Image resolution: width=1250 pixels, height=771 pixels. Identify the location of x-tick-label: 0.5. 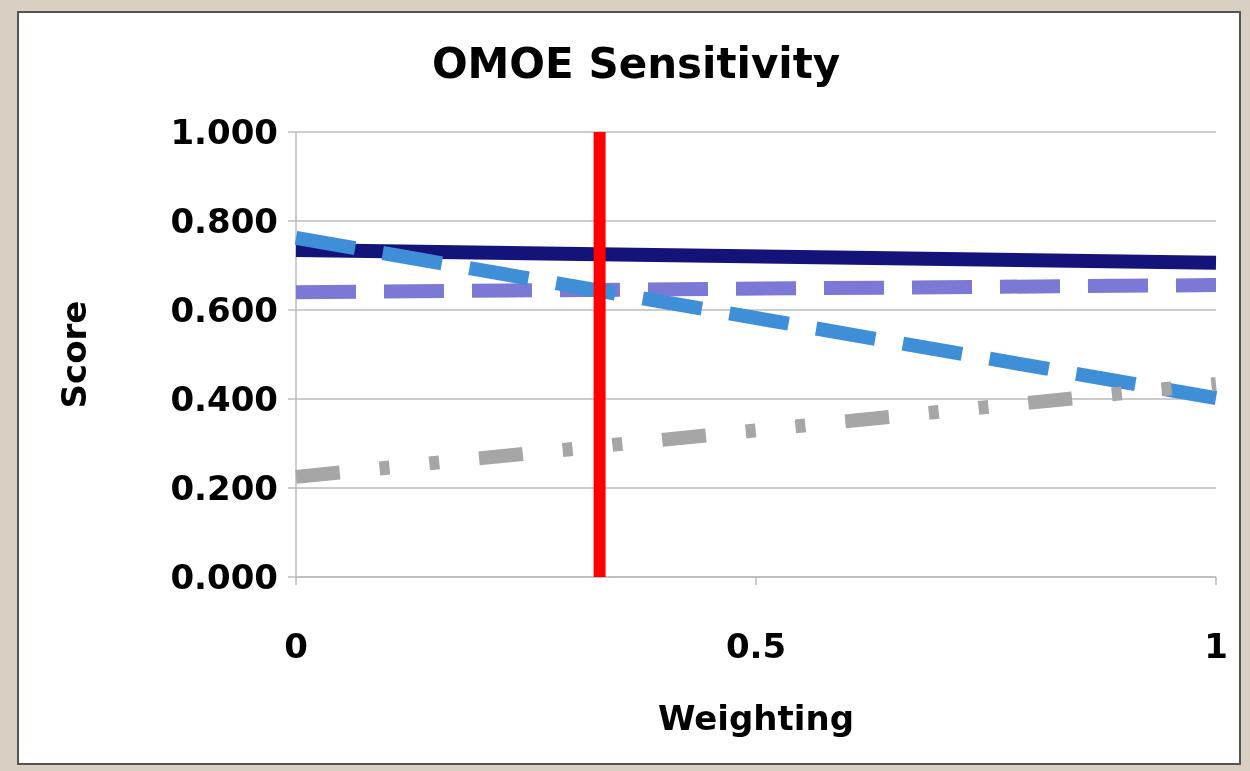
(756, 646).